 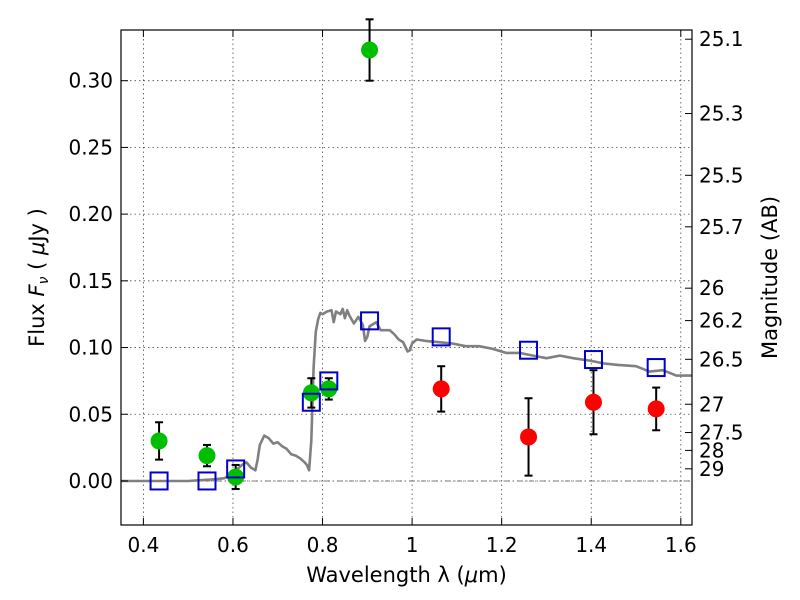 I want to click on magnitude-tick-label: 29, so click(x=711, y=469).